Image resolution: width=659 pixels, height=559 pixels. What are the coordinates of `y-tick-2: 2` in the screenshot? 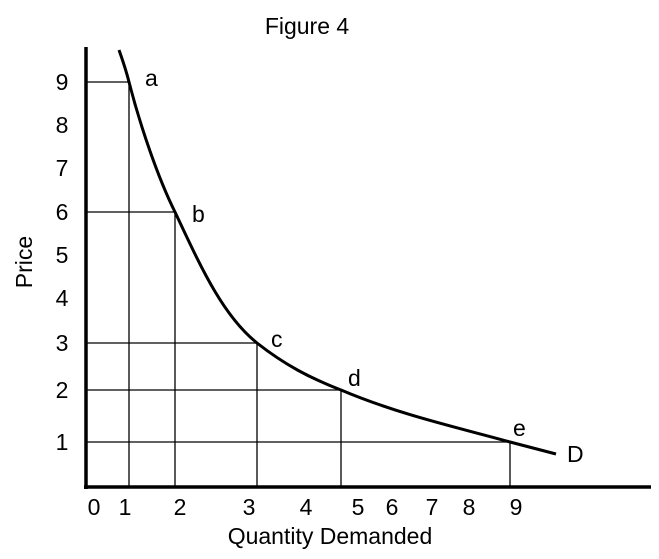 It's located at (62, 390).